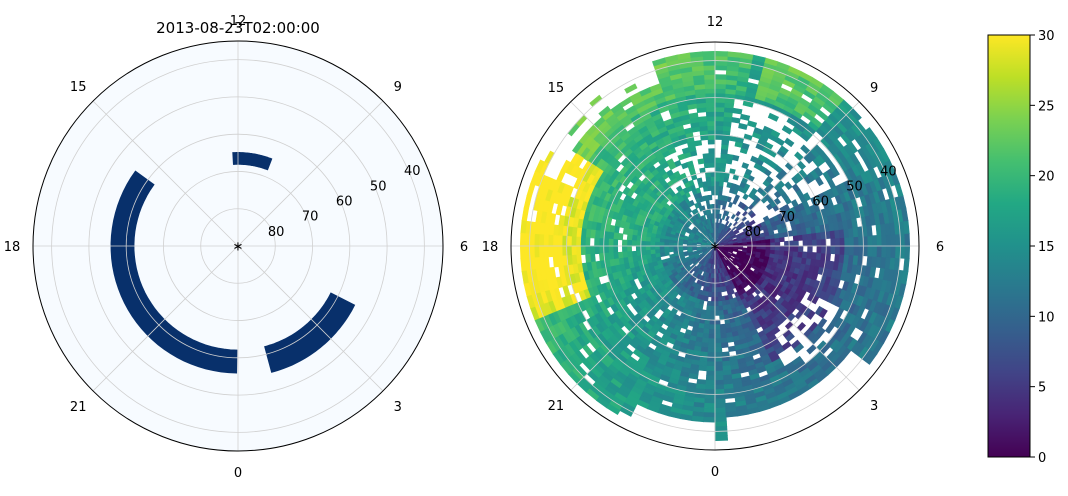 The image size is (1068, 496). What do you see at coordinates (1046, 177) in the screenshot?
I see `colorbar-tick-label: 20` at bounding box center [1046, 177].